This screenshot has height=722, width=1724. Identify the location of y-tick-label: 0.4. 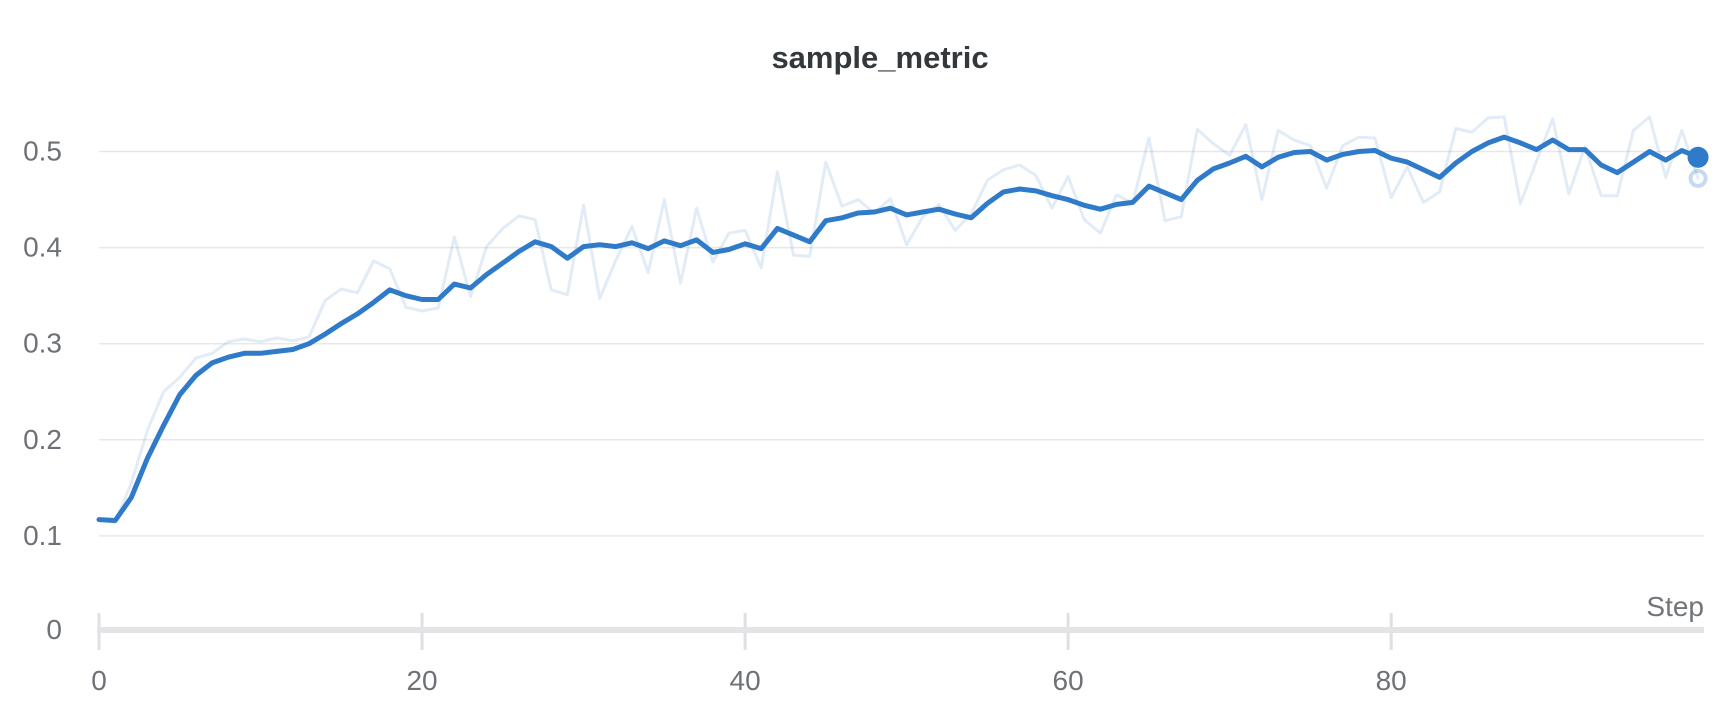
(42, 247).